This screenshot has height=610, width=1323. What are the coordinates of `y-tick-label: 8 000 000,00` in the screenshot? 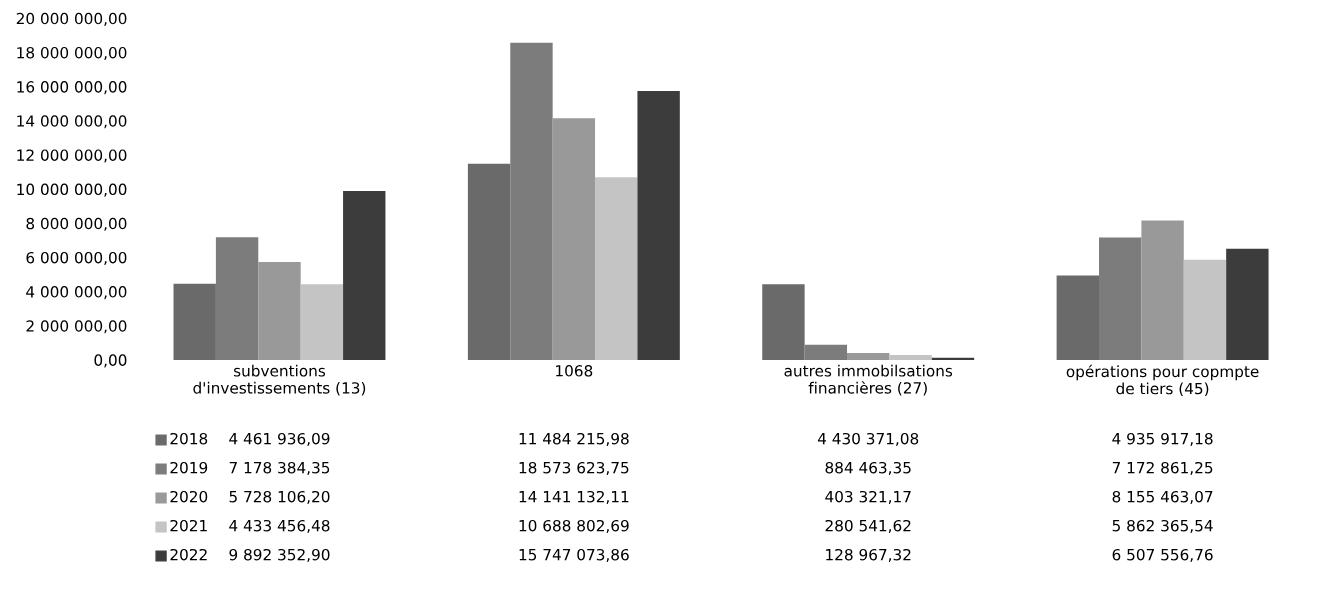 It's located at (76, 224).